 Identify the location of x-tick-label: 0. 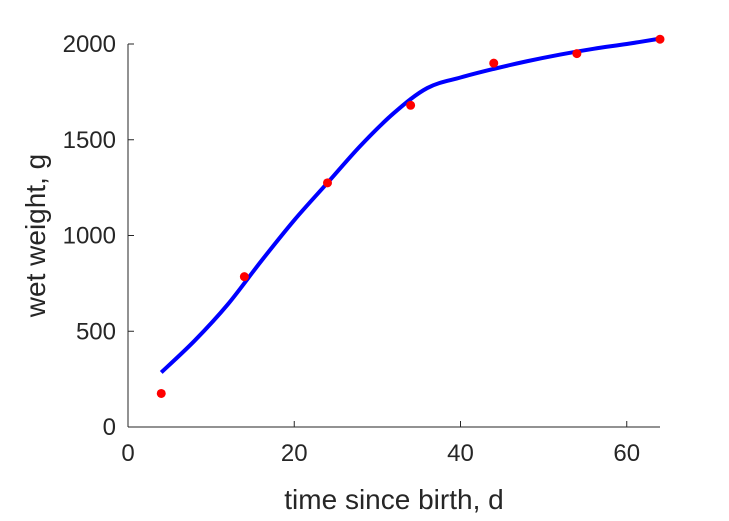
(127, 453).